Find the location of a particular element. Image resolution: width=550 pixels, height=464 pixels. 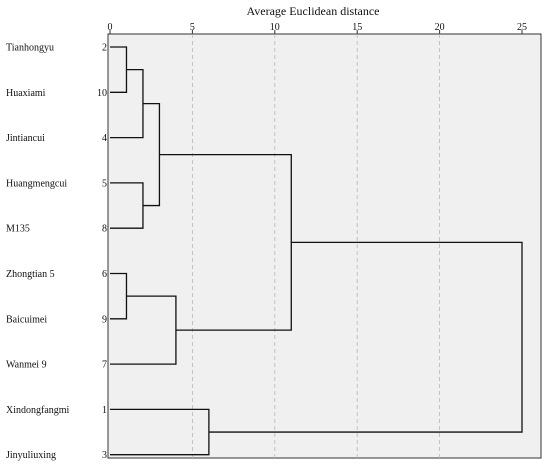

leaf-name: Huangmengcui is located at coordinates (36, 183).